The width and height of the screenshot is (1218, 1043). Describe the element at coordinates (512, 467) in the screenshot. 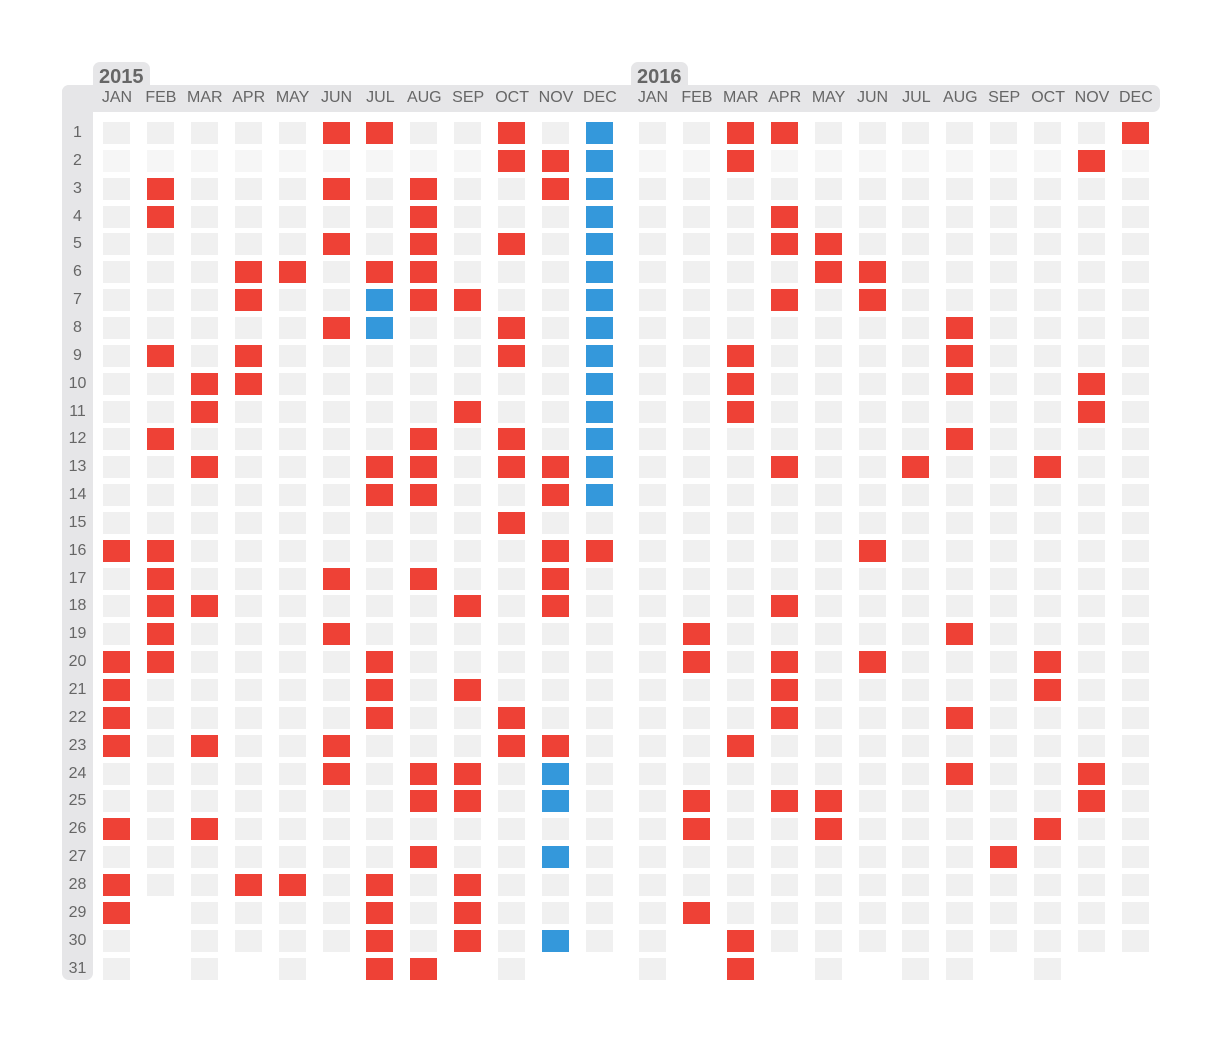

I see `day-cell-2015-oct-13-red` at that location.